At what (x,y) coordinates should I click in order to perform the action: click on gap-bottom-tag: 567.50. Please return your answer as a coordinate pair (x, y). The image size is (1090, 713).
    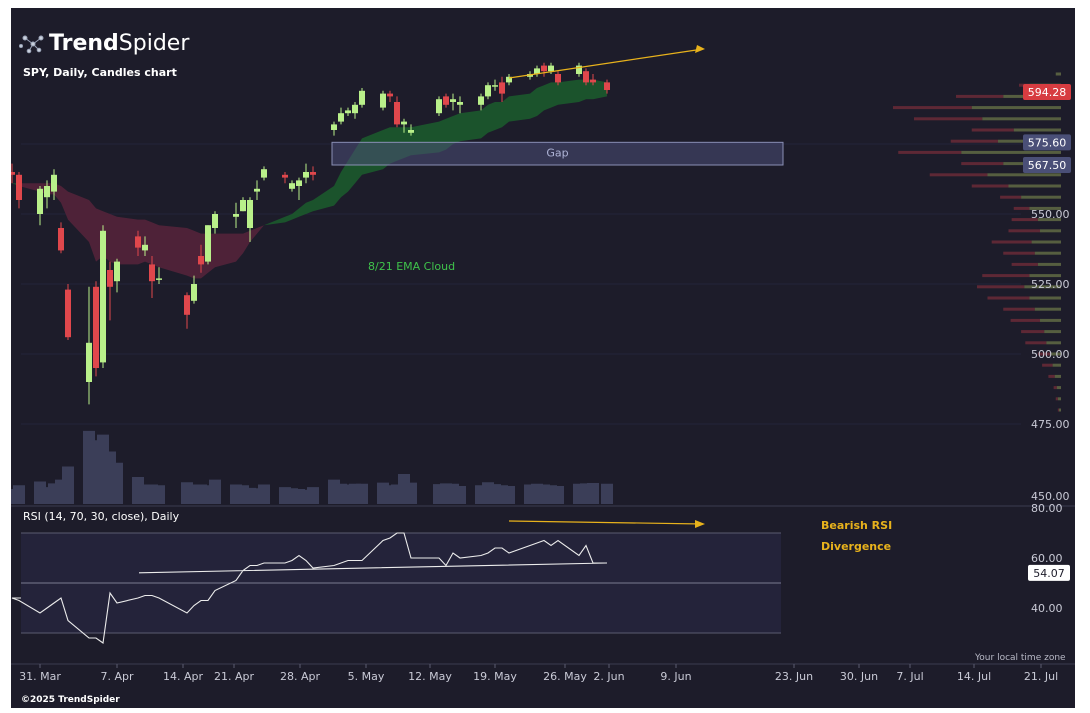
    Looking at the image, I should click on (1047, 165).